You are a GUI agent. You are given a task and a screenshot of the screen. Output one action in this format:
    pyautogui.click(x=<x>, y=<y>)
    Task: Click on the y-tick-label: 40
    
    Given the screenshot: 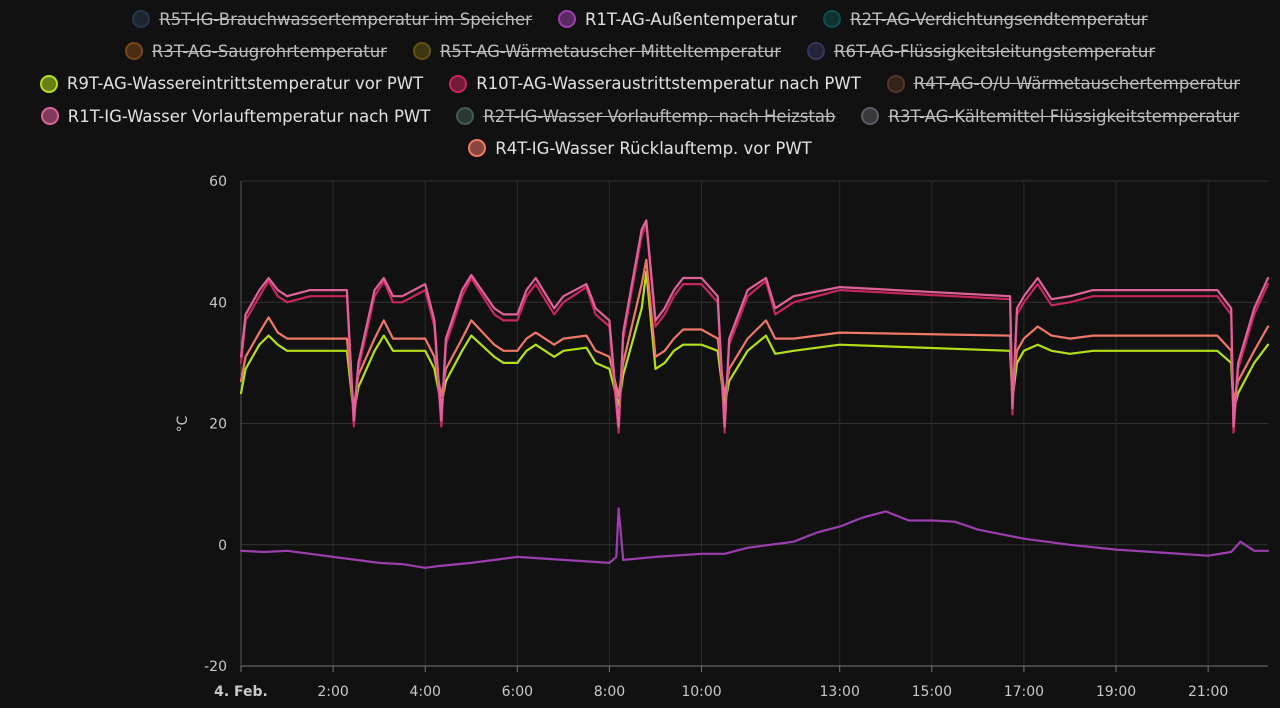 What is the action you would take?
    pyautogui.click(x=218, y=303)
    